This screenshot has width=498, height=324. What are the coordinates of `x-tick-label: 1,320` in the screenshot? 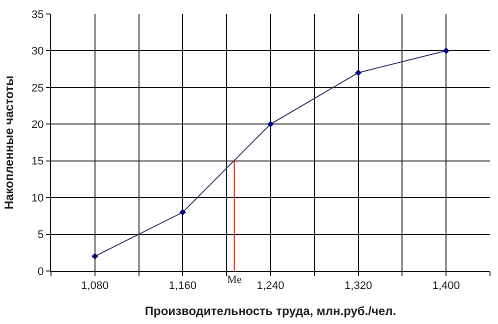 It's located at (358, 286).